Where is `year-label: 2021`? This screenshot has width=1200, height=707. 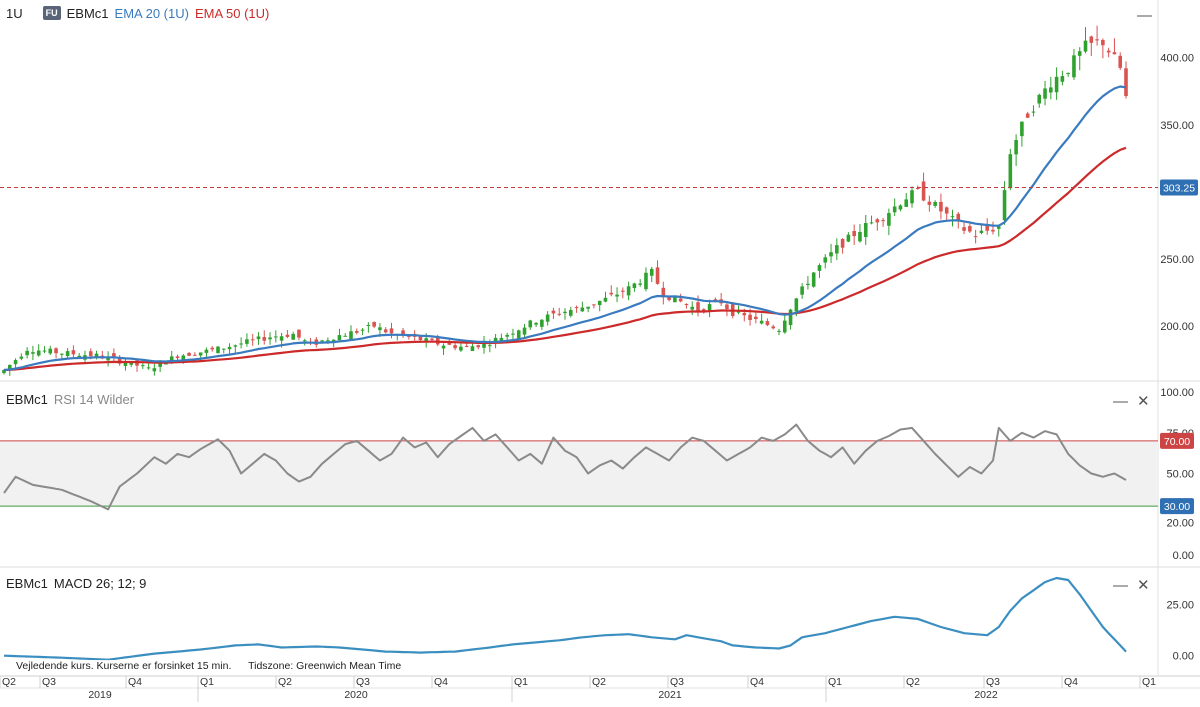
year-label: 2021 is located at coordinates (670, 695).